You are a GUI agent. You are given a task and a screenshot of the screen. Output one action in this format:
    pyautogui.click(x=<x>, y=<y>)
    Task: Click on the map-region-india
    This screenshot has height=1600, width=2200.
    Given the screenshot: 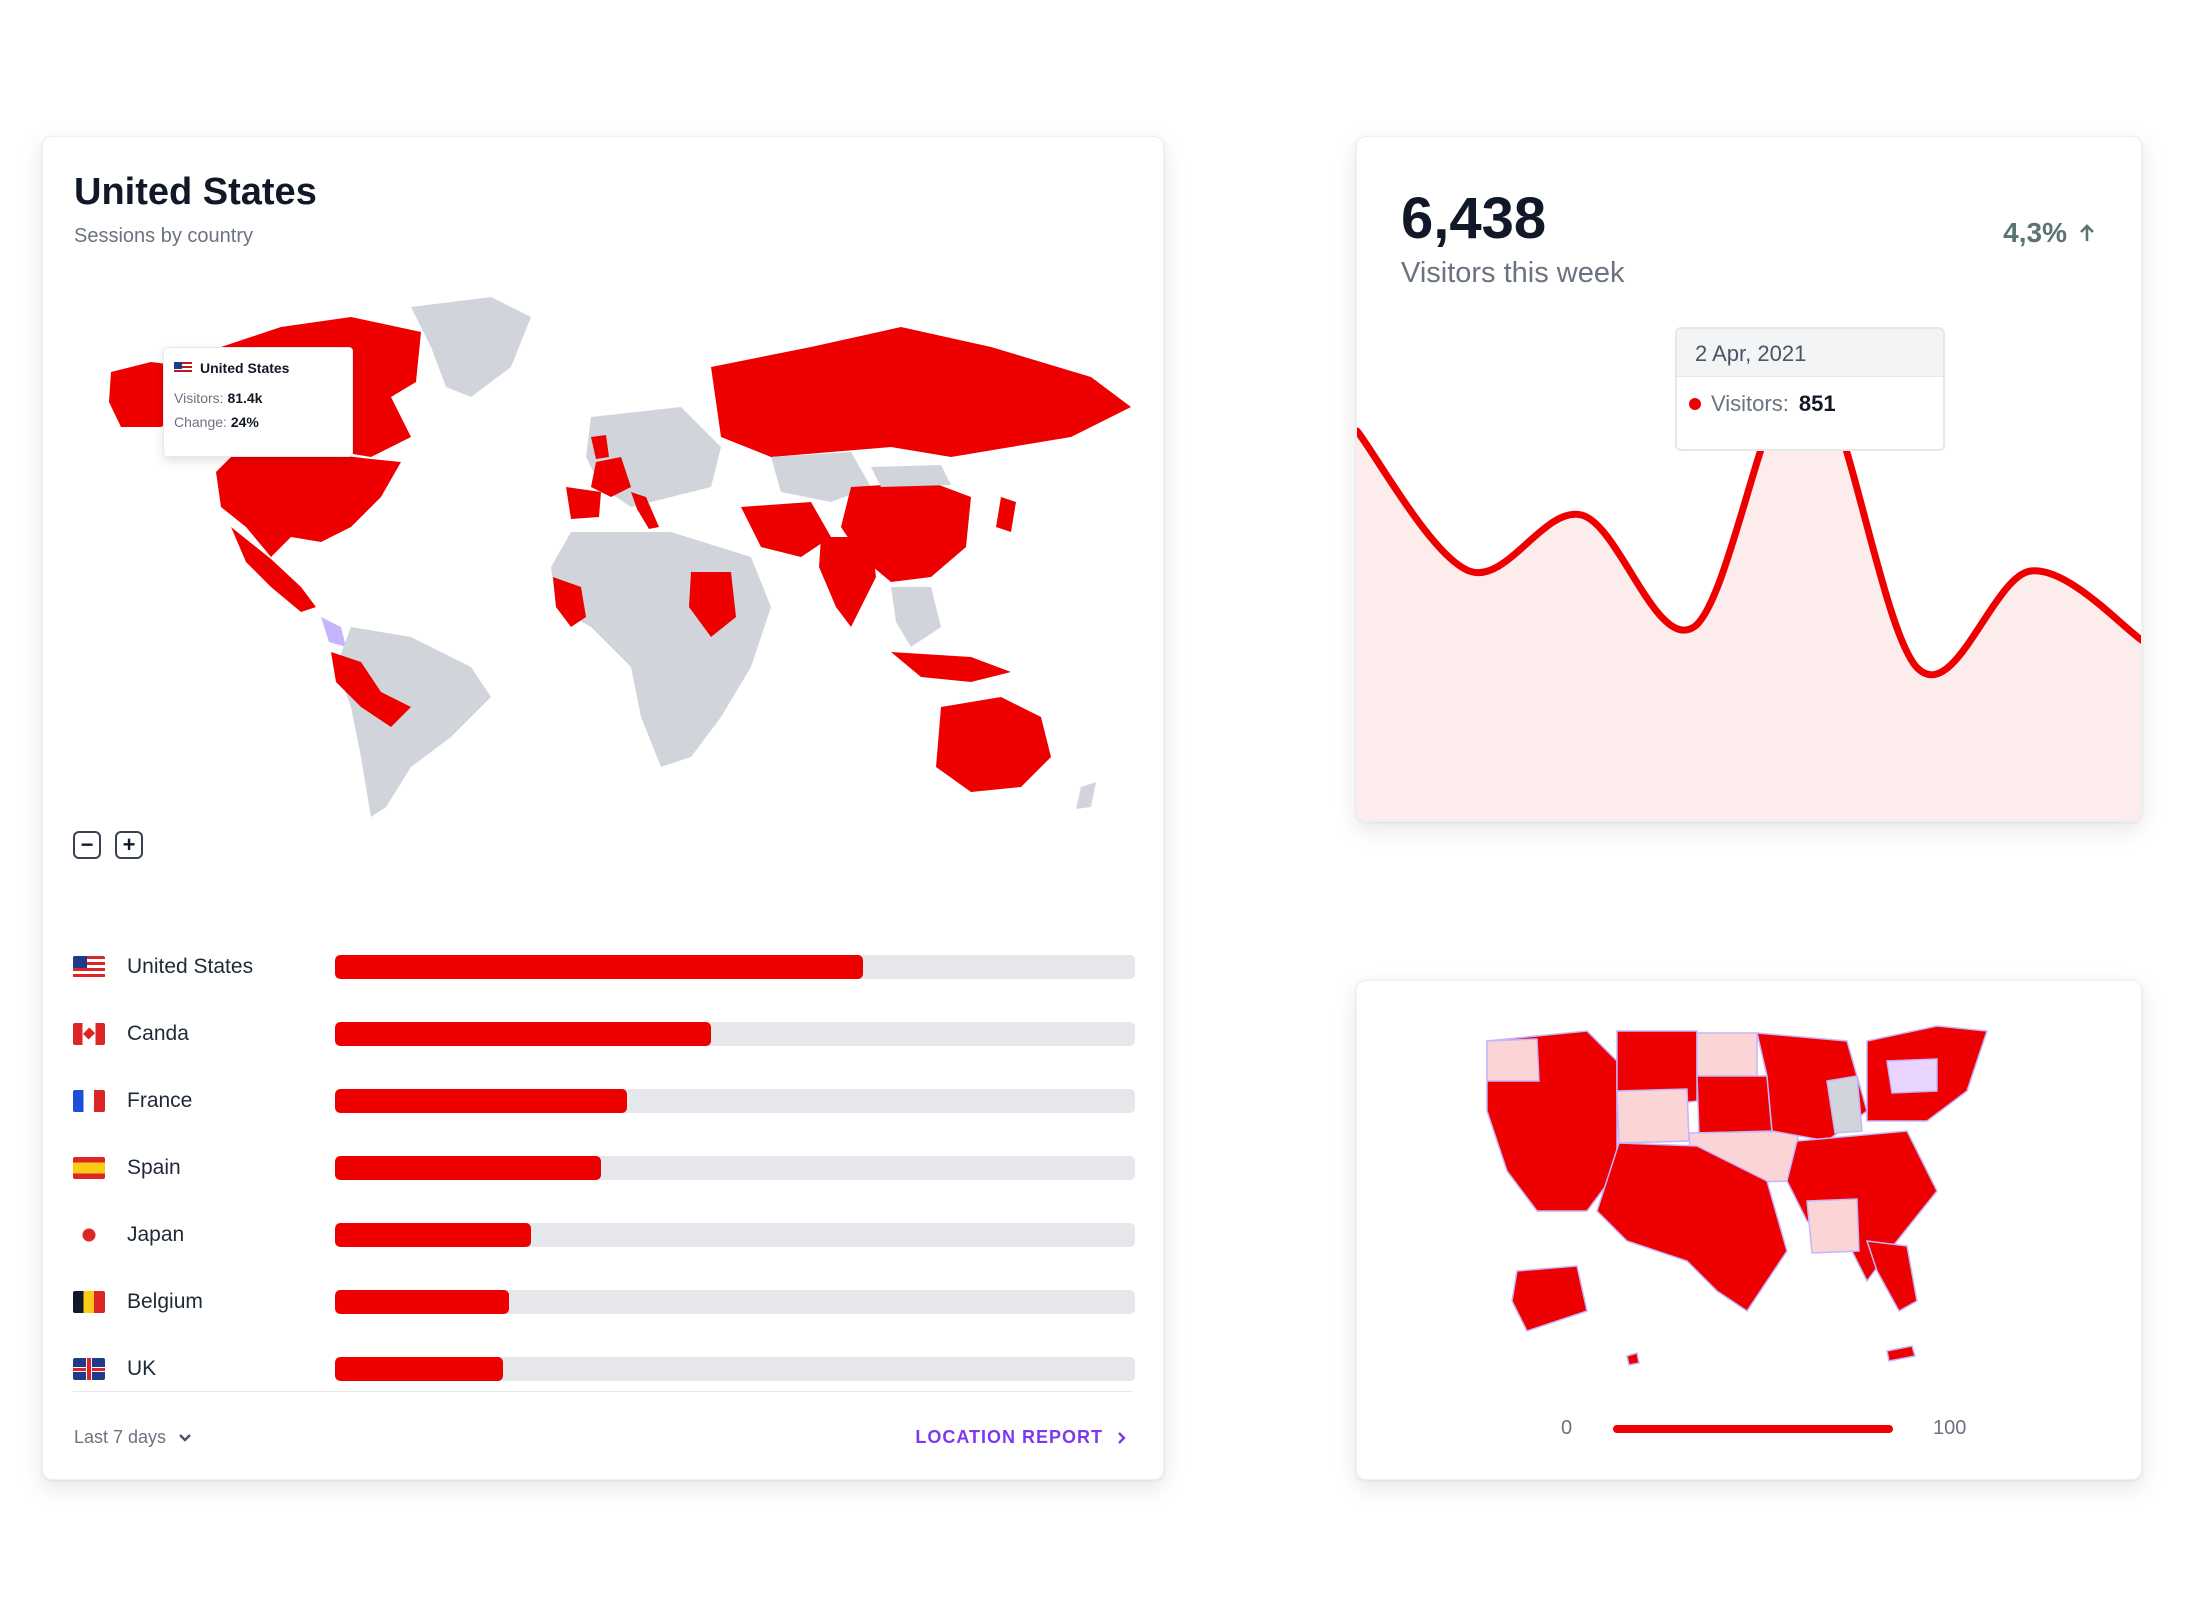 What is the action you would take?
    pyautogui.click(x=847, y=582)
    